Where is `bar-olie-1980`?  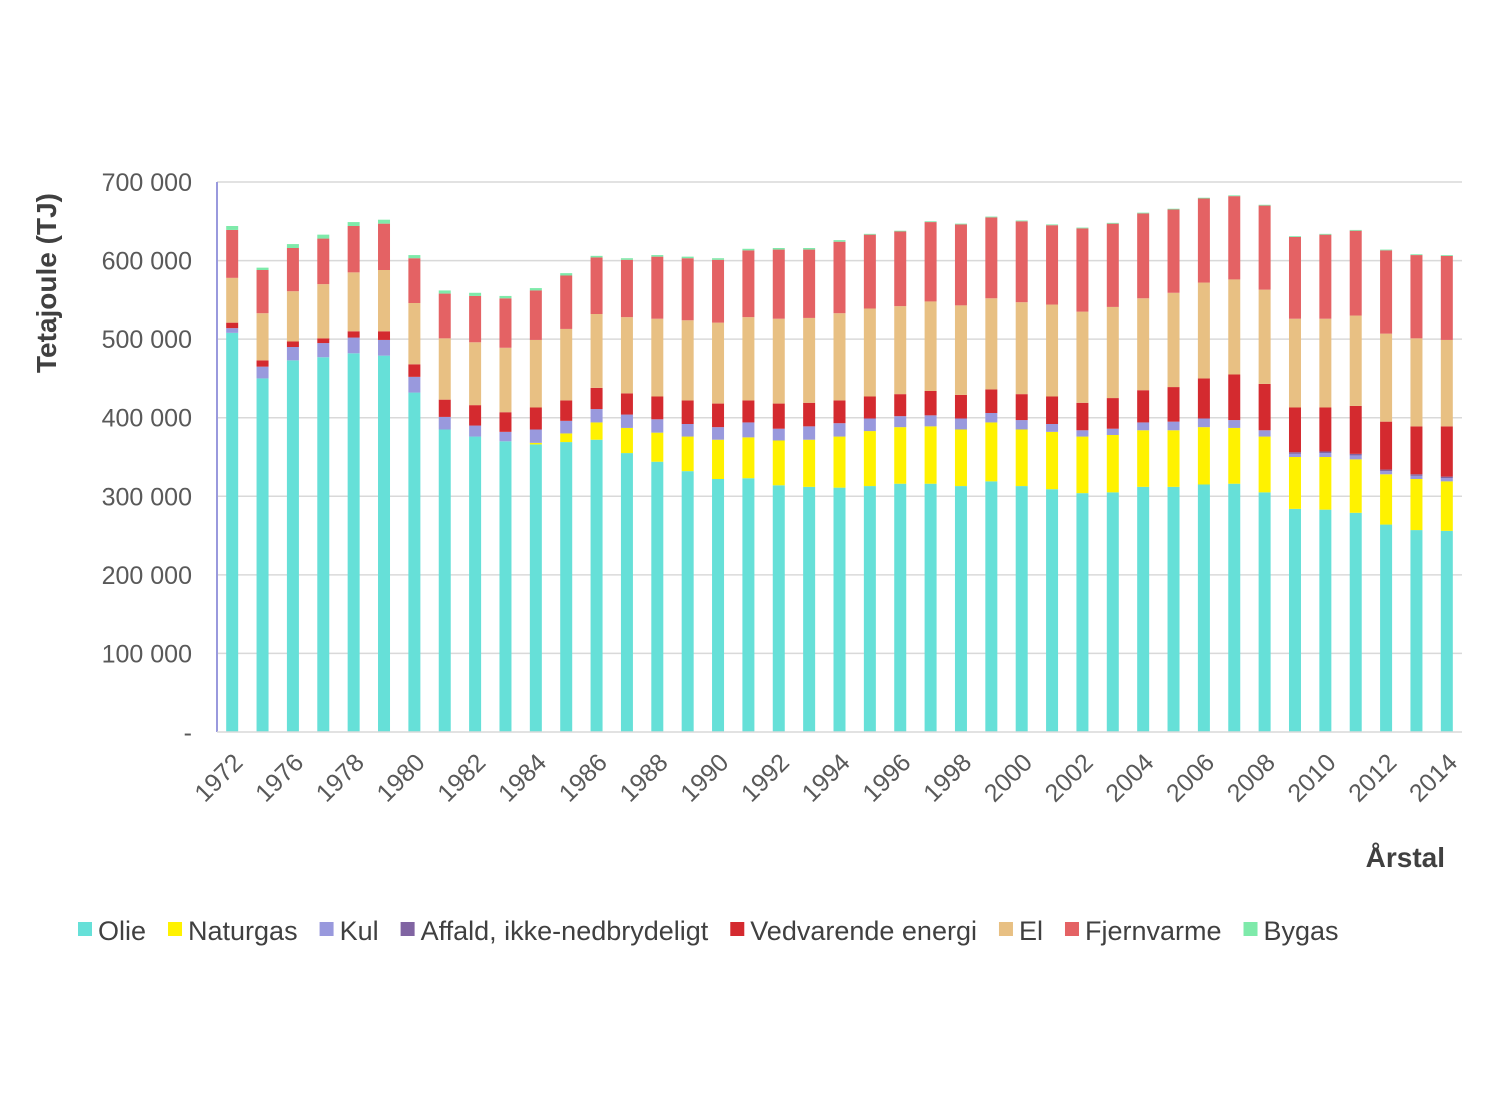 bar-olie-1980 is located at coordinates (414, 562).